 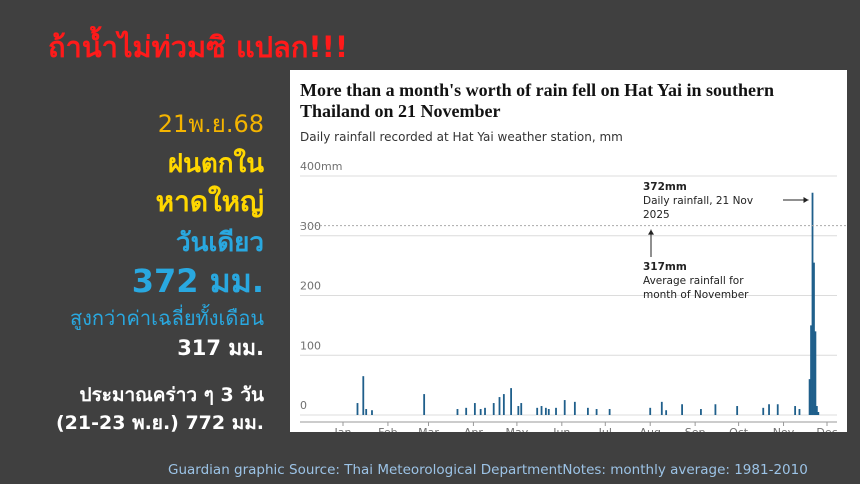 What do you see at coordinates (220, 348) in the screenshot?
I see `slide-line: 317 มม.` at bounding box center [220, 348].